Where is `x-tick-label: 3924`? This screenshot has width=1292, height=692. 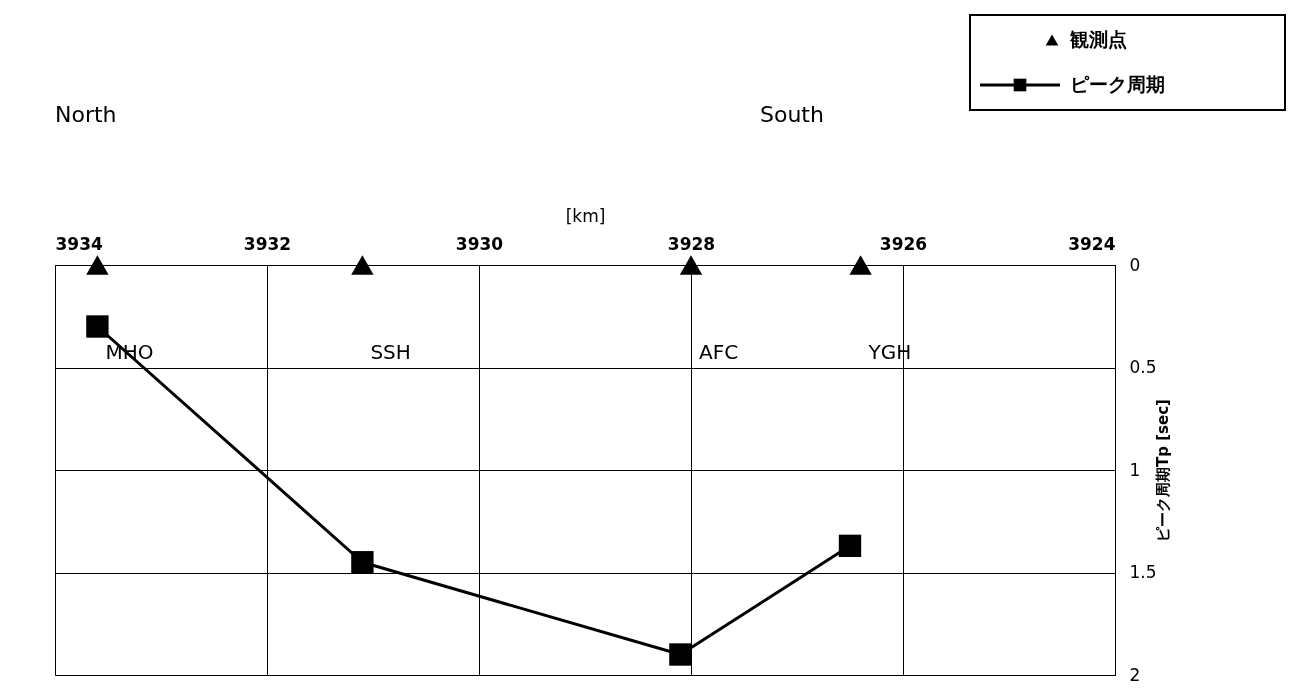 x-tick-label: 3924 is located at coordinates (1092, 243).